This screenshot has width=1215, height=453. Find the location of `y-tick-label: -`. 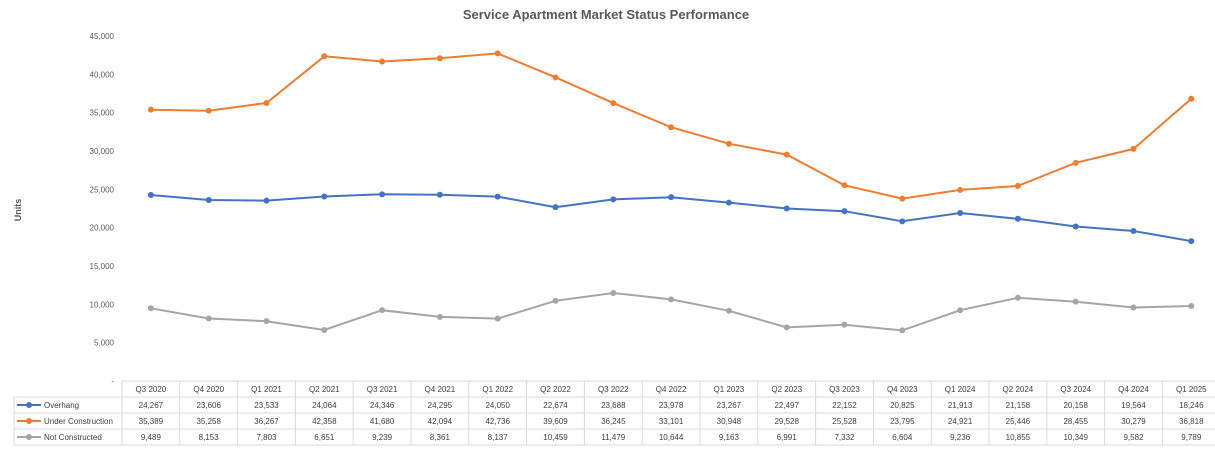

y-tick-label: - is located at coordinates (112, 381).